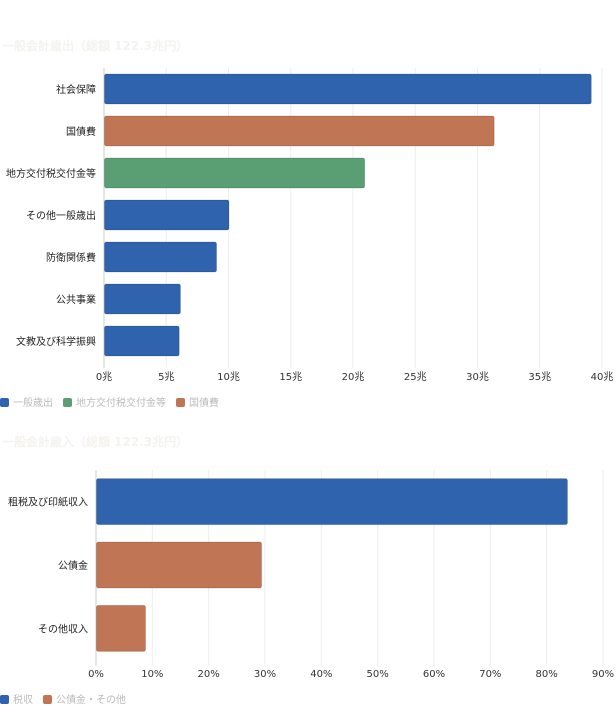 The image size is (616, 720). Describe the element at coordinates (48, 502) in the screenshot. I see `category-label: 租税及び印紙収入` at that location.